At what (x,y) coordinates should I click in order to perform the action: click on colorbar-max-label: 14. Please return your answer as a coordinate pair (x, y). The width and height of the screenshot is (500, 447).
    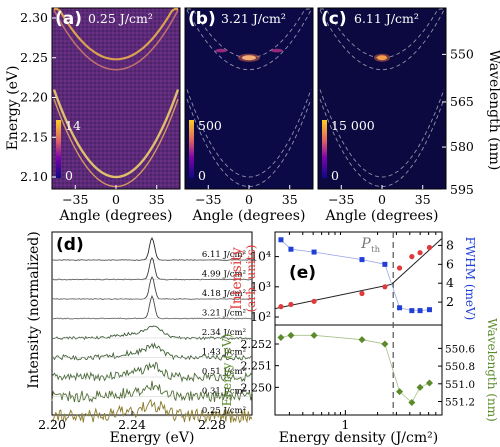
    Looking at the image, I should click on (73, 125).